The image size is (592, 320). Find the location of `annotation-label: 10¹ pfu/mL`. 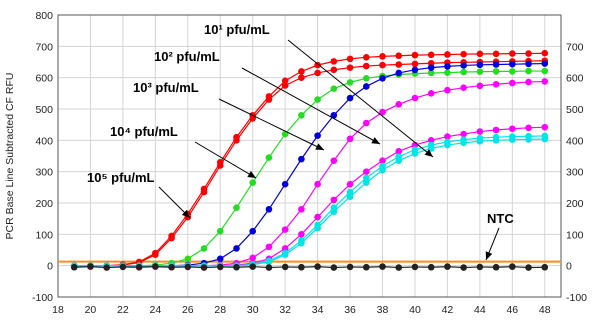

annotation-label: 10¹ pfu/mL is located at coordinates (237, 29).